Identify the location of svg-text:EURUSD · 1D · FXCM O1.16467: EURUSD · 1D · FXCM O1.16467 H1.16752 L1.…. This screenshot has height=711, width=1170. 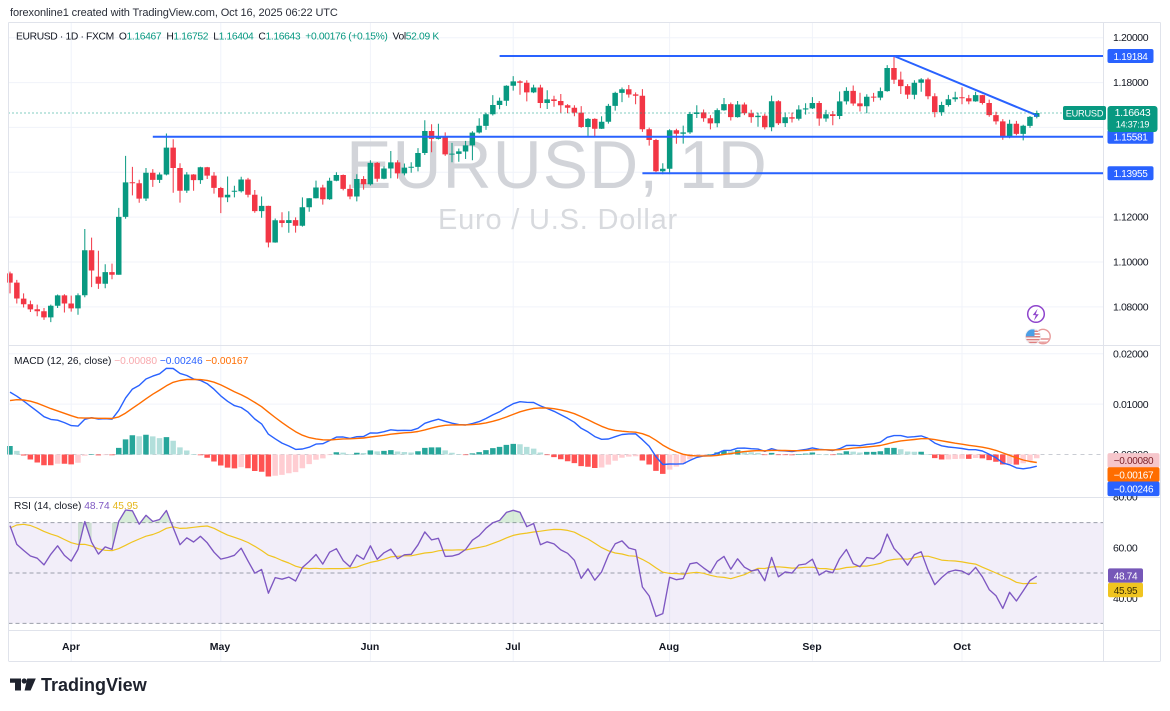
(227, 37).